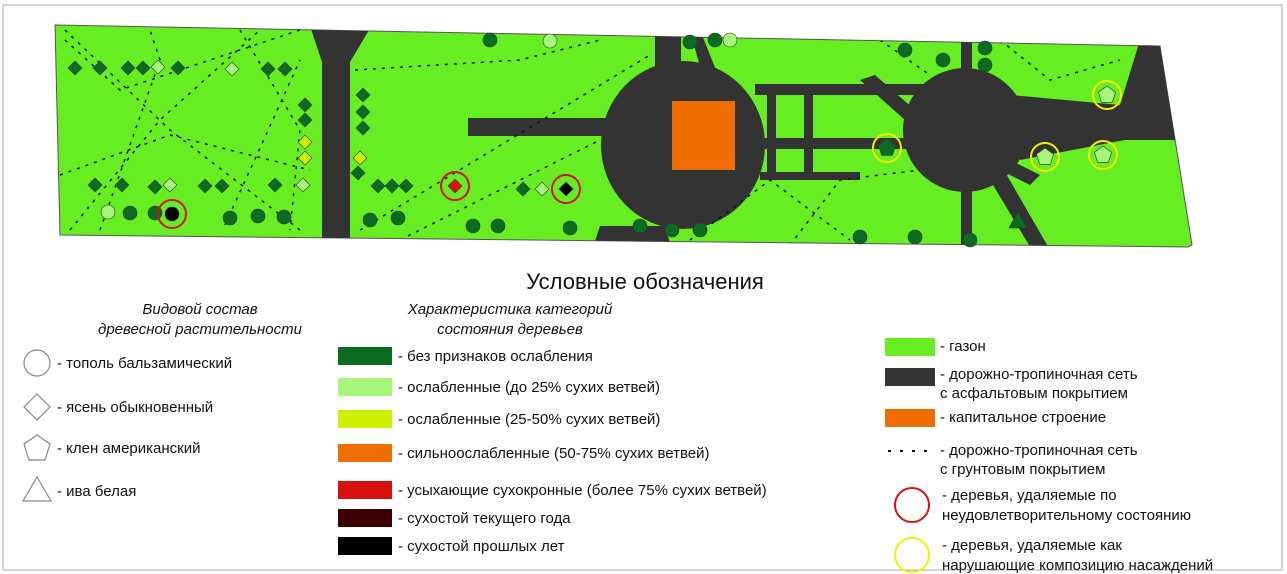 Image resolution: width=1287 pixels, height=574 pixels. I want to click on species-label: - тополь бальзамический, so click(144, 363).